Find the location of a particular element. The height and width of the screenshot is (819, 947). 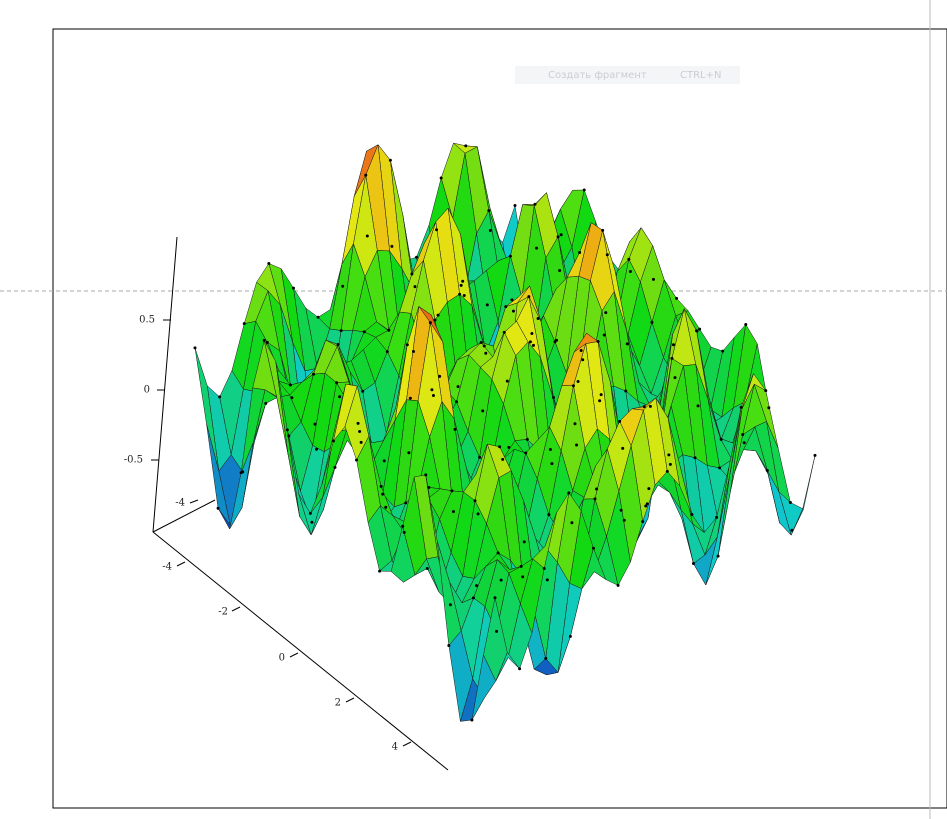

z-tick-label: 0.5 is located at coordinates (147, 320).